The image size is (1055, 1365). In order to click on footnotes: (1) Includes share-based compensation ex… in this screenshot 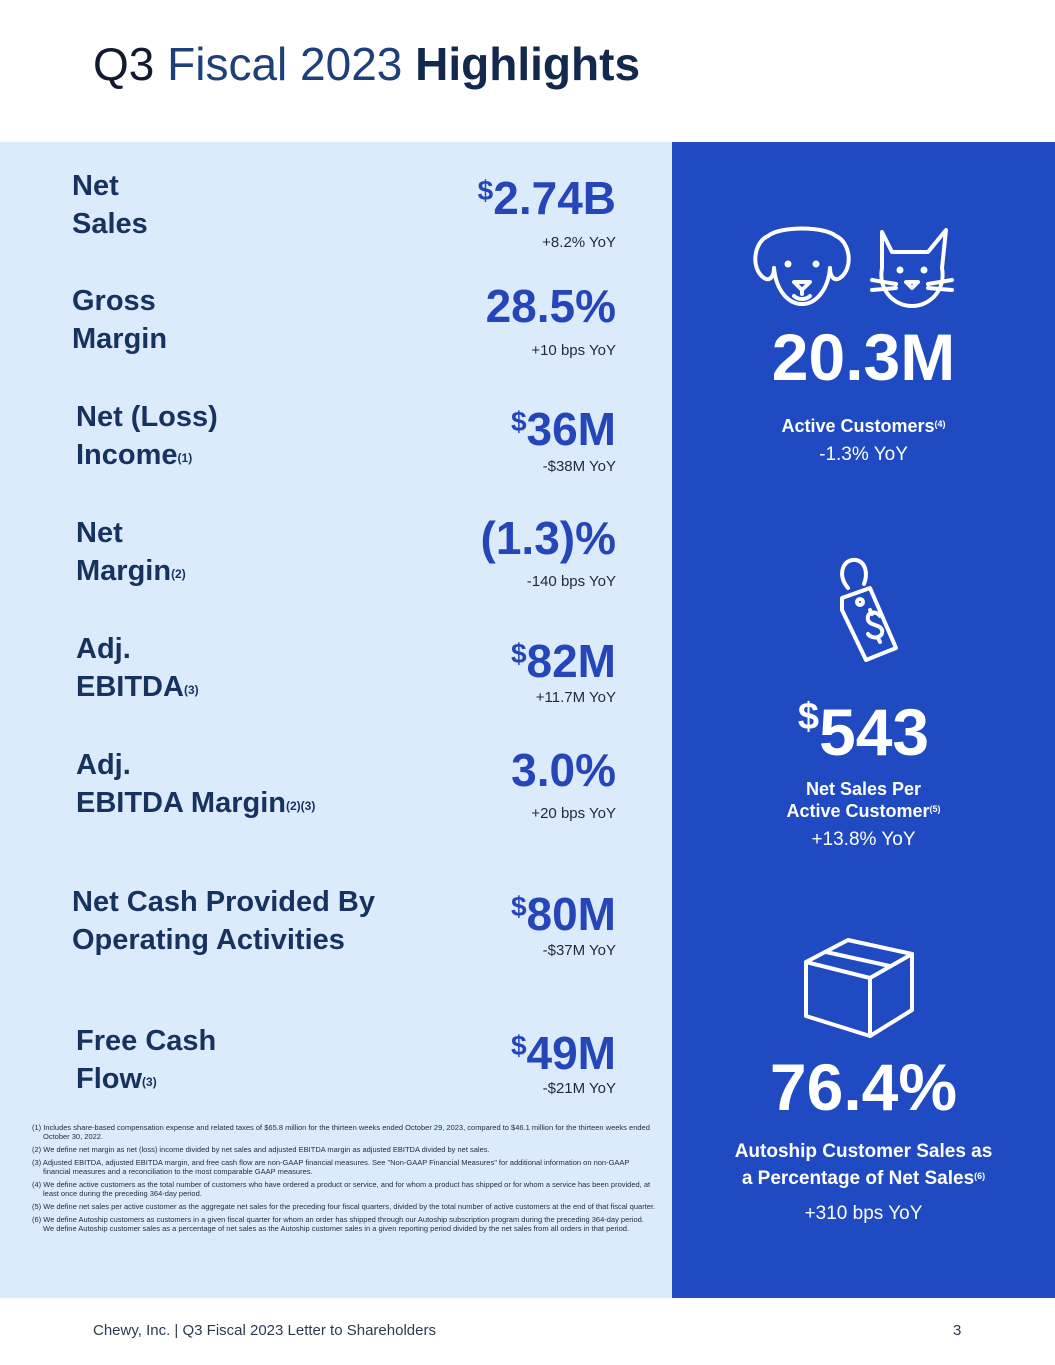, I will do `click(344, 1180)`.